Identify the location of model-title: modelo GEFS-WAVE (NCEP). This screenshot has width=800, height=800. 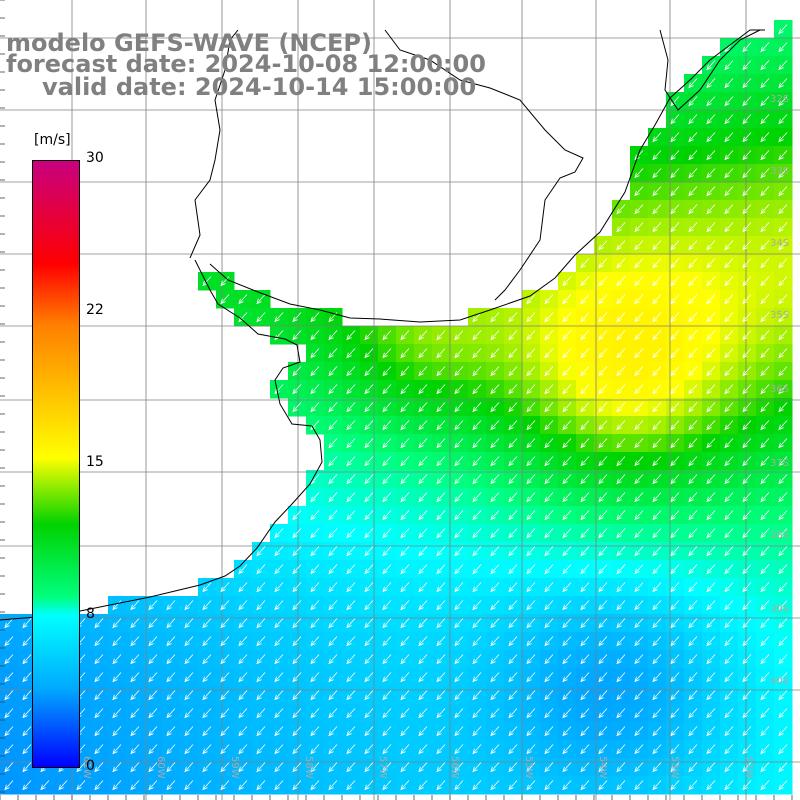
(189, 43).